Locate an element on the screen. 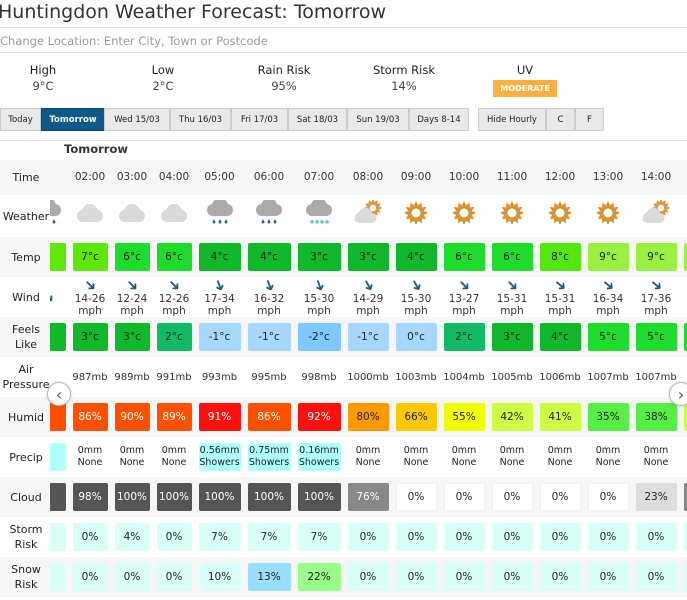  feels-value: 3°c is located at coordinates (512, 337).